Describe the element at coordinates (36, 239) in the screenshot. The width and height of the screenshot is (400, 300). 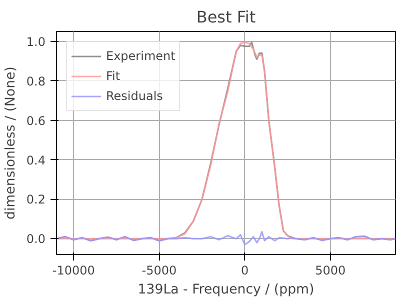
I see `y-tick-label: 0.0` at that location.